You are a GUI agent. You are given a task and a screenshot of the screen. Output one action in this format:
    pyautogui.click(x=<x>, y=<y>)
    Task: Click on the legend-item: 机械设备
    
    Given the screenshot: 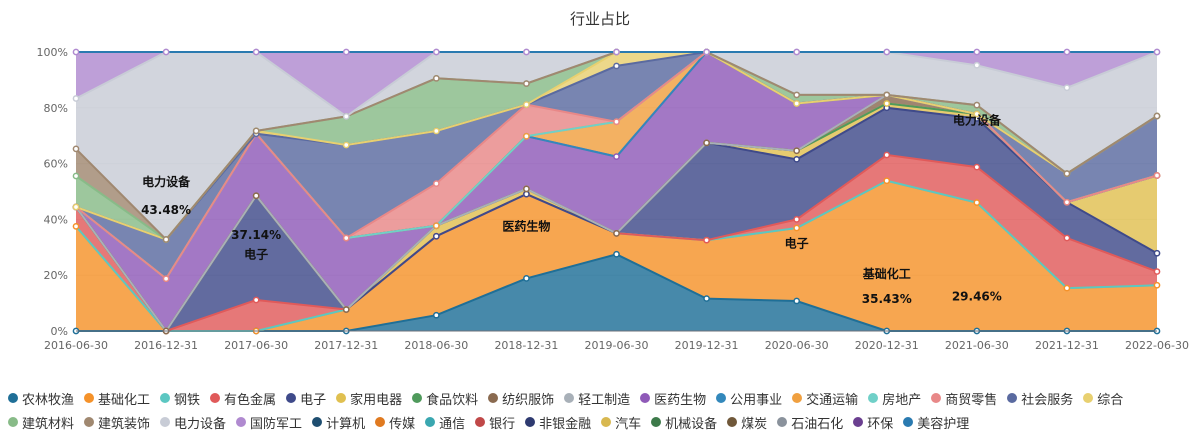 What is the action you would take?
    pyautogui.click(x=684, y=422)
    